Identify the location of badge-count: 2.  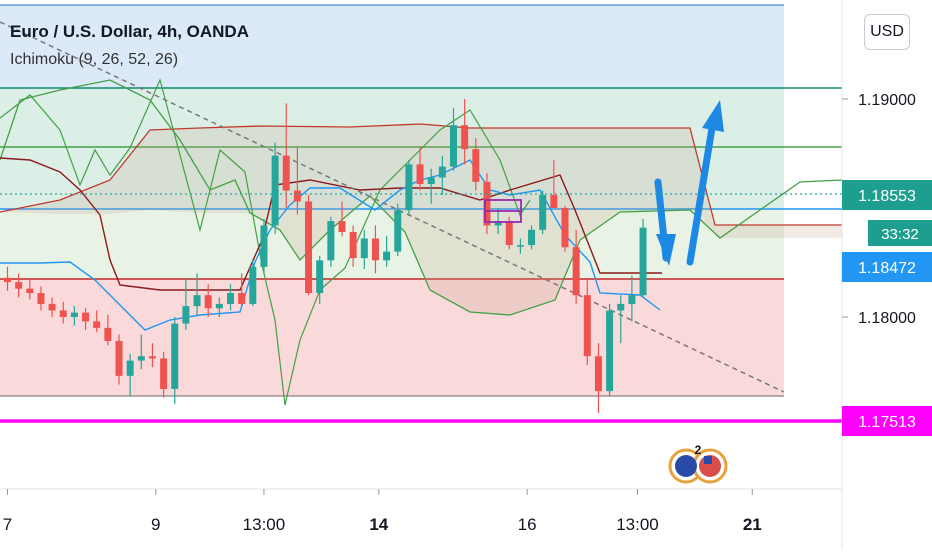
(698, 450).